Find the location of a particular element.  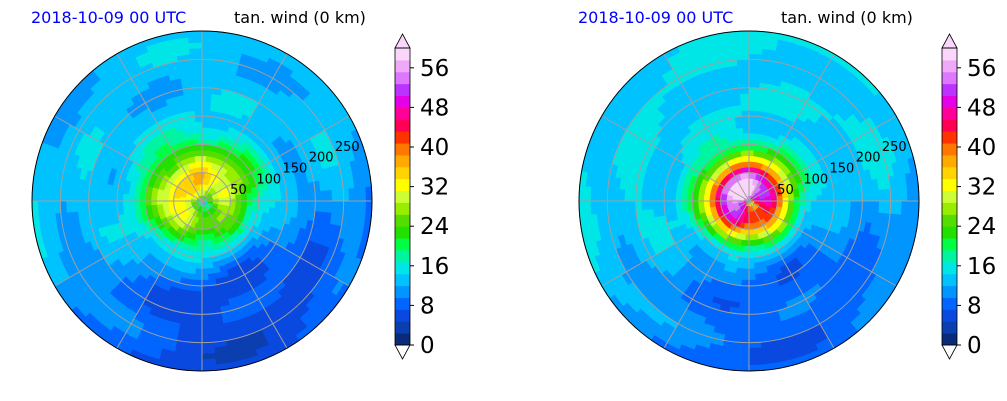

colorbar-tick-label: 24 is located at coordinates (434, 227).